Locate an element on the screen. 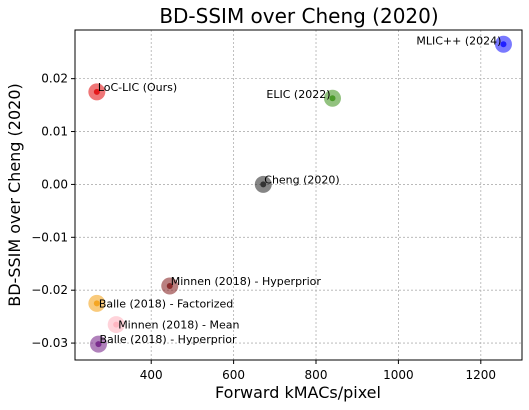 The image size is (529, 410). x-tick-label: 600 is located at coordinates (233, 375).